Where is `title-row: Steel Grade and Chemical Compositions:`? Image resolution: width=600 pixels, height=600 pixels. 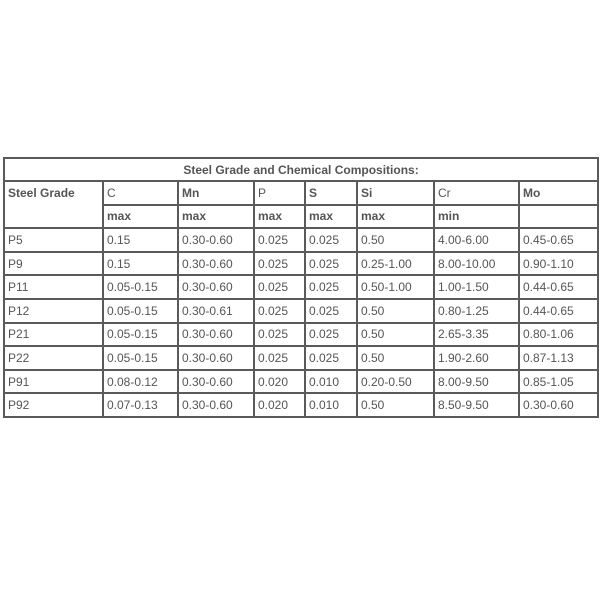
title-row: Steel Grade and Chemical Compositions: is located at coordinates (301, 169).